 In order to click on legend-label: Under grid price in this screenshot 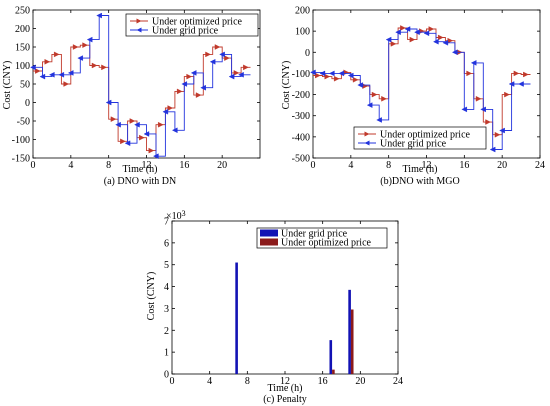, I will do `click(413, 144)`.